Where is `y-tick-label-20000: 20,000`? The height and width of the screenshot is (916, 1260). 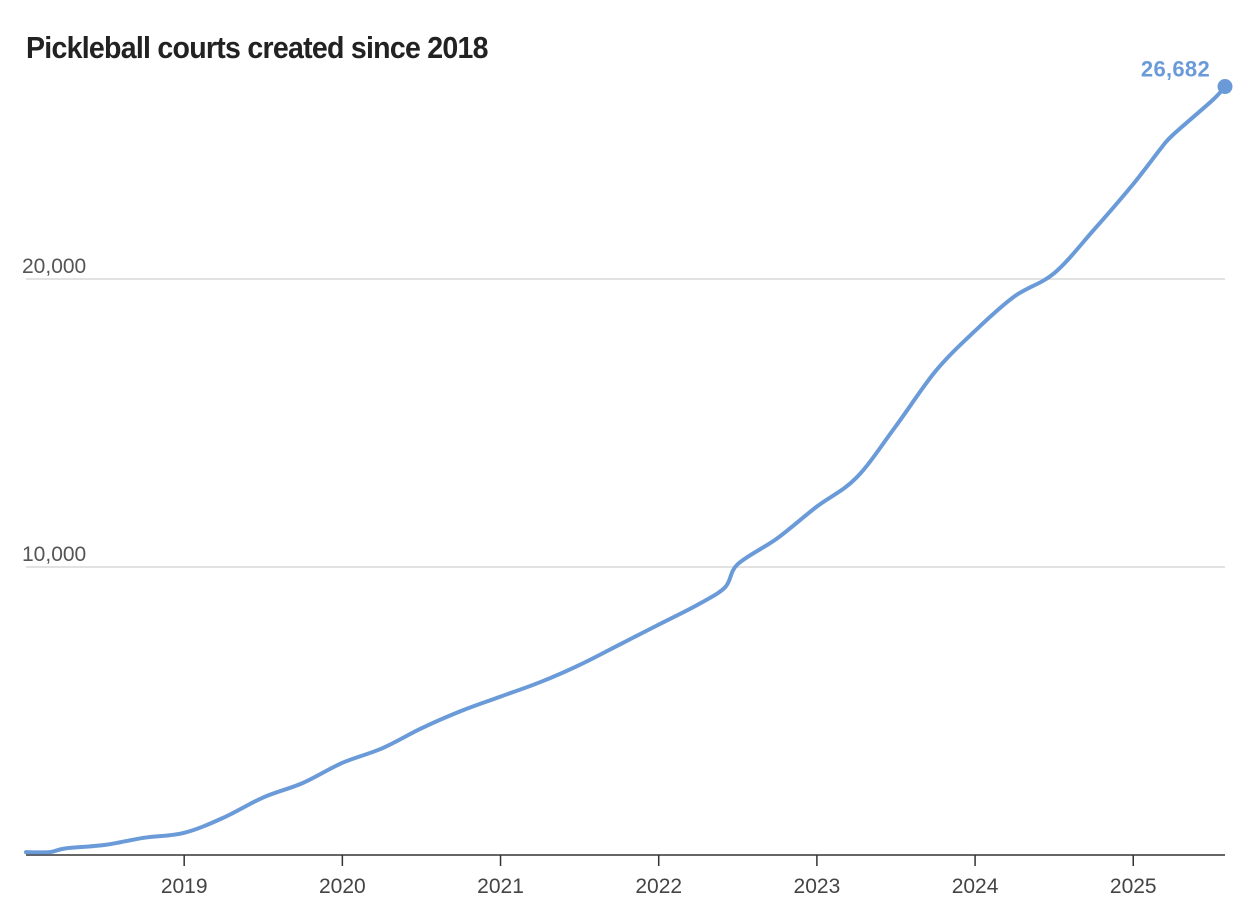
y-tick-label-20000: 20,000 is located at coordinates (54, 266).